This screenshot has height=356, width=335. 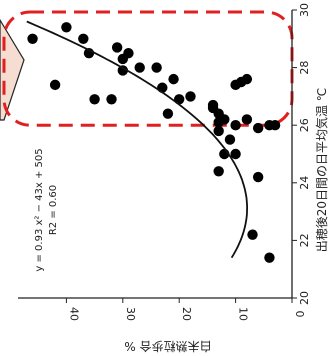 What do you see at coordinates (39, 209) in the screenshot?
I see `trendline-equation: y = 0.93 x² − 43x + 505` at bounding box center [39, 209].